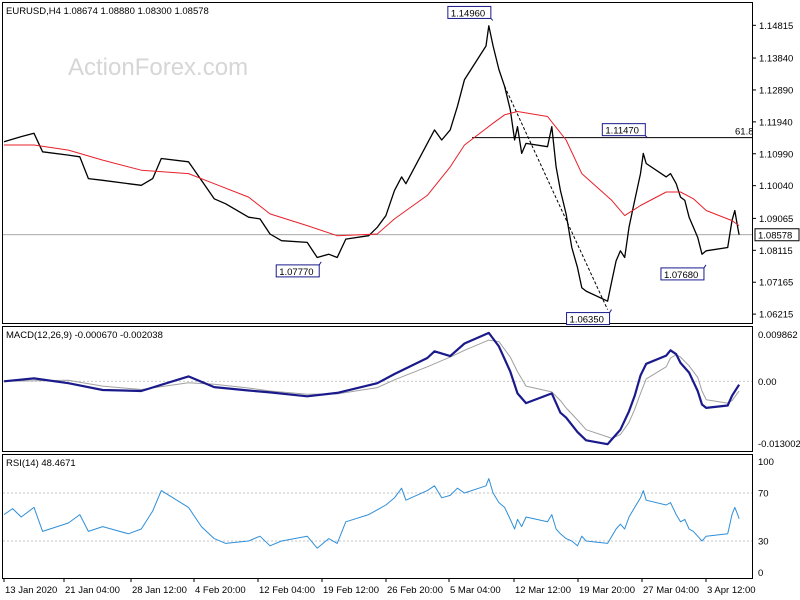 The width and height of the screenshot is (800, 600). What do you see at coordinates (475, 590) in the screenshot?
I see `time-tick-label: 5 Mar 04:00` at bounding box center [475, 590].